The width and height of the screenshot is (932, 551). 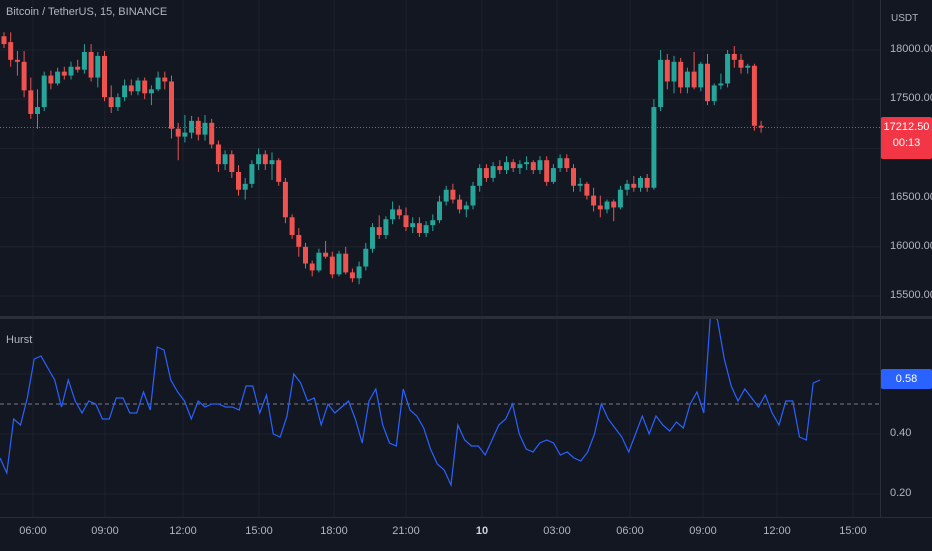 I want to click on time-tick-label: 12:00, so click(x=183, y=531).